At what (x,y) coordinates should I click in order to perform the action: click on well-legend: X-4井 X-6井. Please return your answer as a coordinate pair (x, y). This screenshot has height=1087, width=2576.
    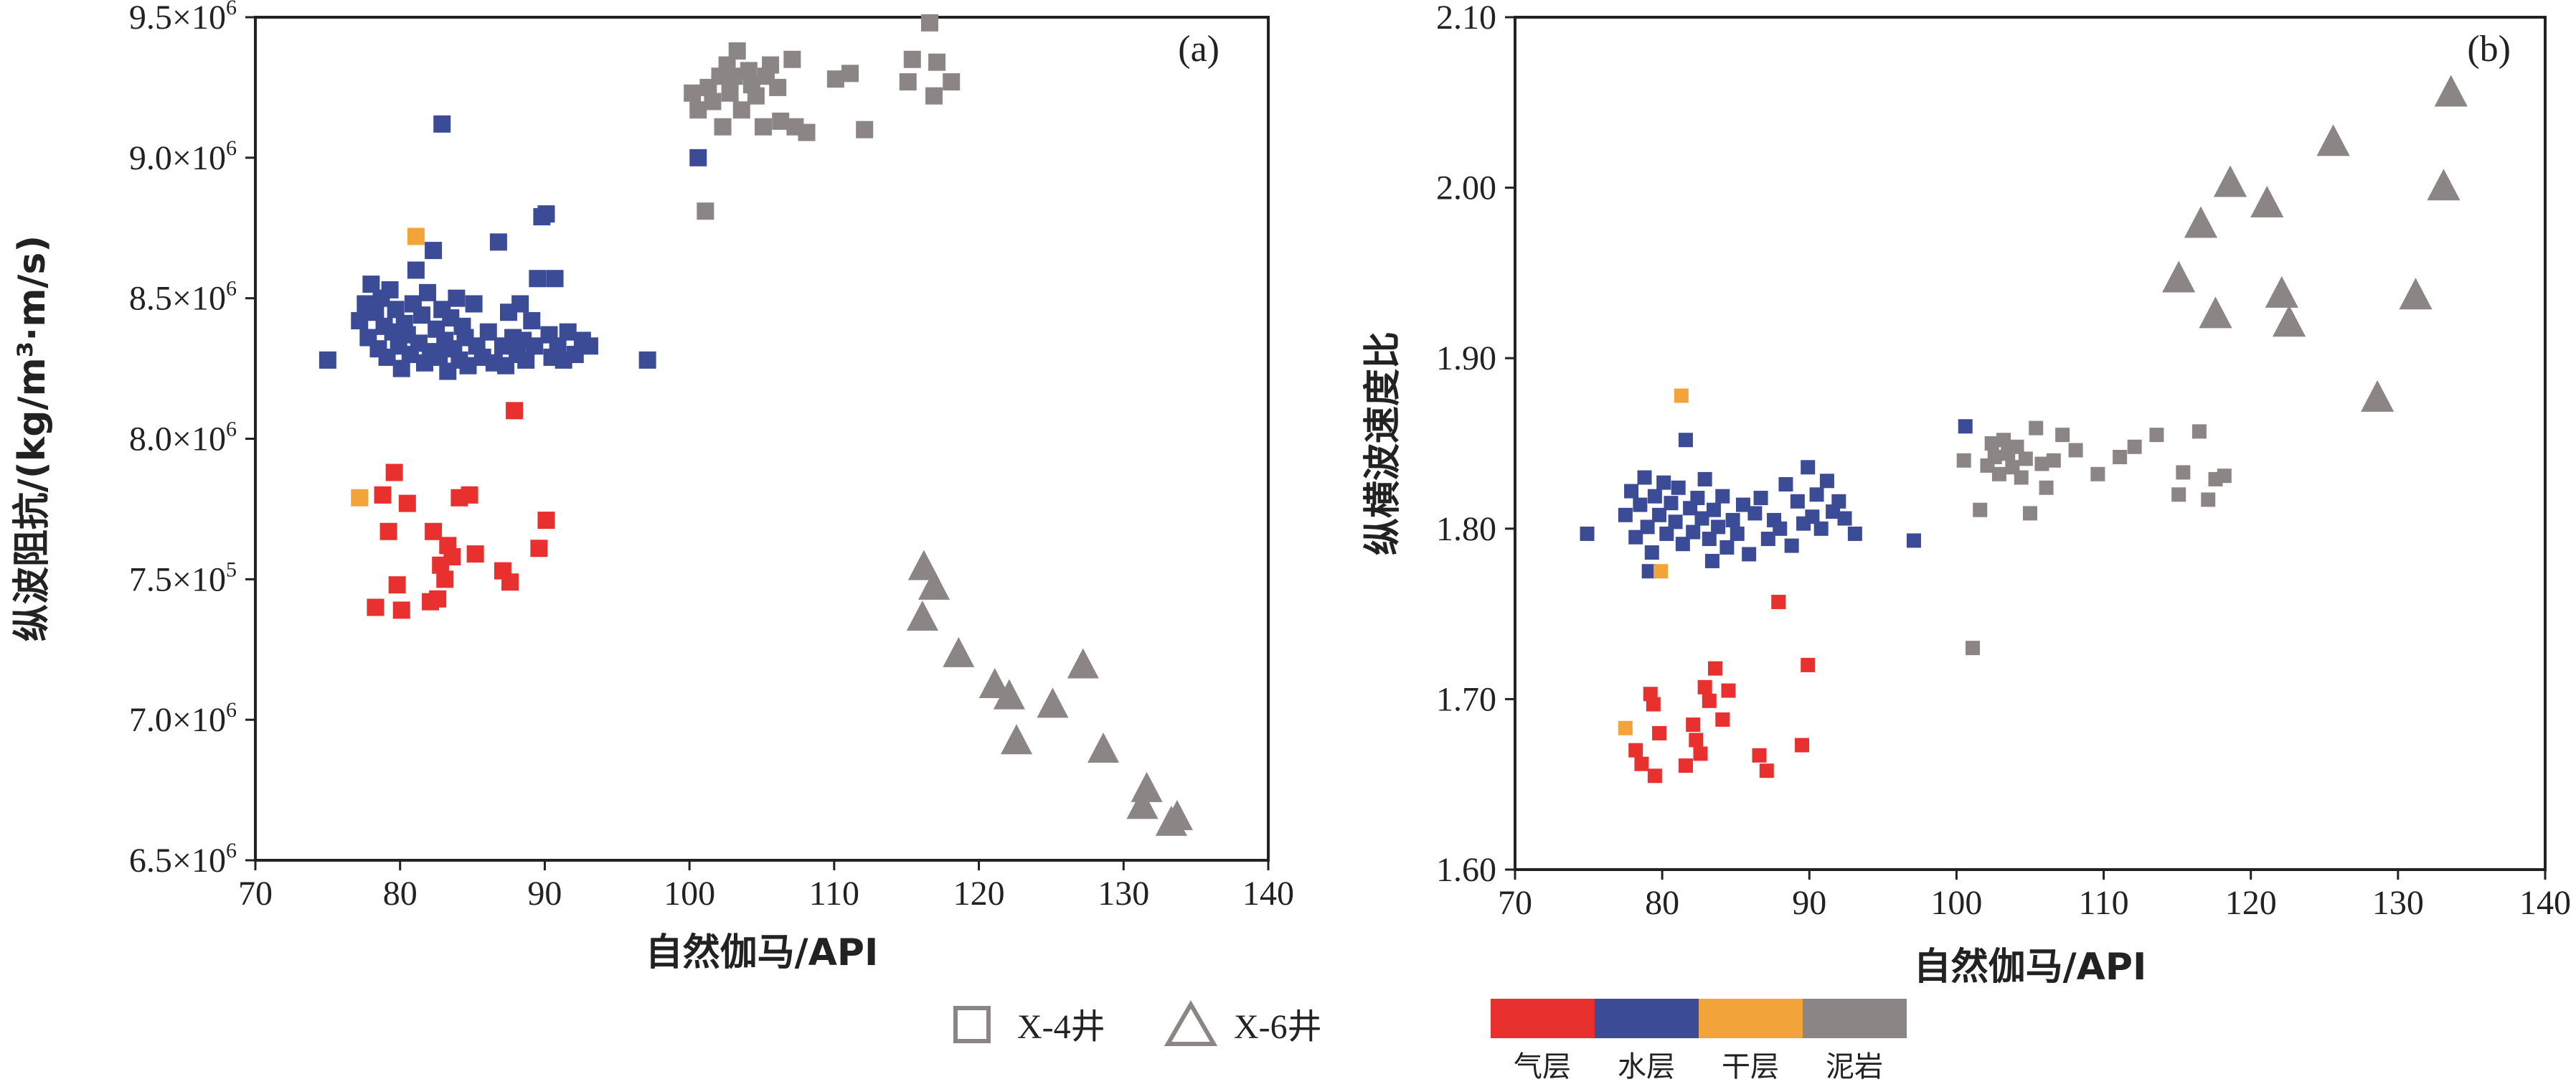
    Looking at the image, I should click on (1137, 1023).